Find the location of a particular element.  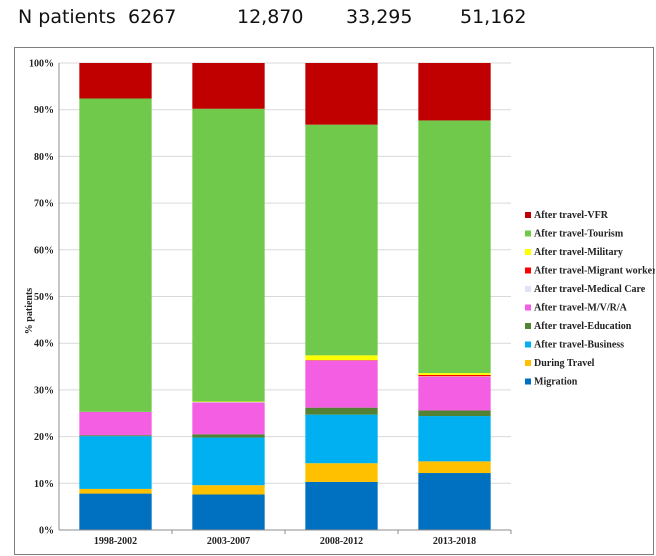

patients-count-row: N patients 6267 12,870 33,295 51,162 is located at coordinates (328, 17).